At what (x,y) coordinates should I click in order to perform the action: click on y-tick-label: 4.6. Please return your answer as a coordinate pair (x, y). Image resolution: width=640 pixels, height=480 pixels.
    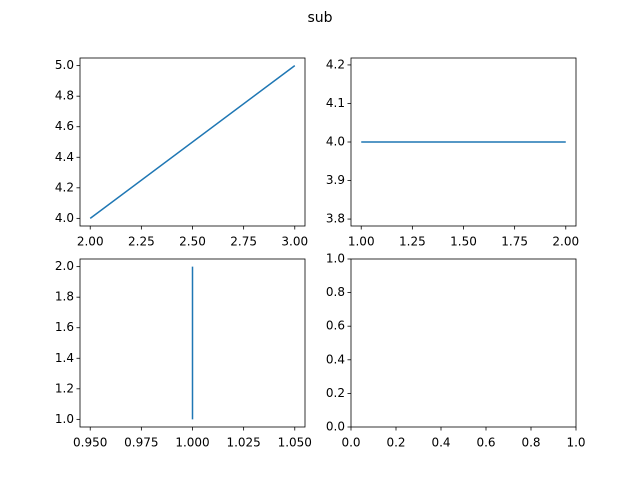
    Looking at the image, I should click on (64, 126).